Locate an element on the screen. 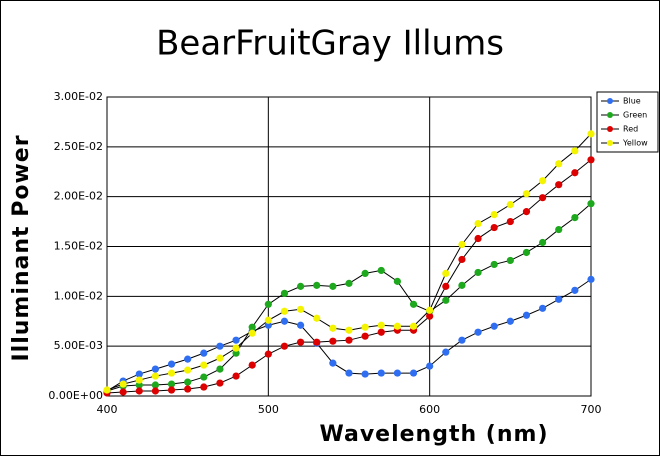  x-tick-label: 500 is located at coordinates (268, 409).